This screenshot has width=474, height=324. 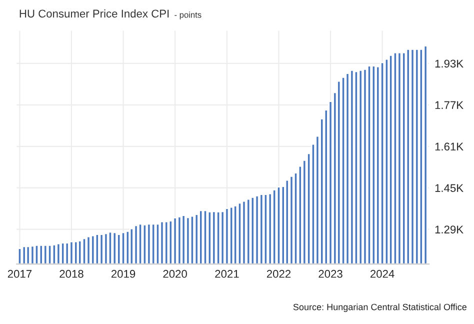 What do you see at coordinates (72, 274) in the screenshot?
I see `x-tick-label: 2018` at bounding box center [72, 274].